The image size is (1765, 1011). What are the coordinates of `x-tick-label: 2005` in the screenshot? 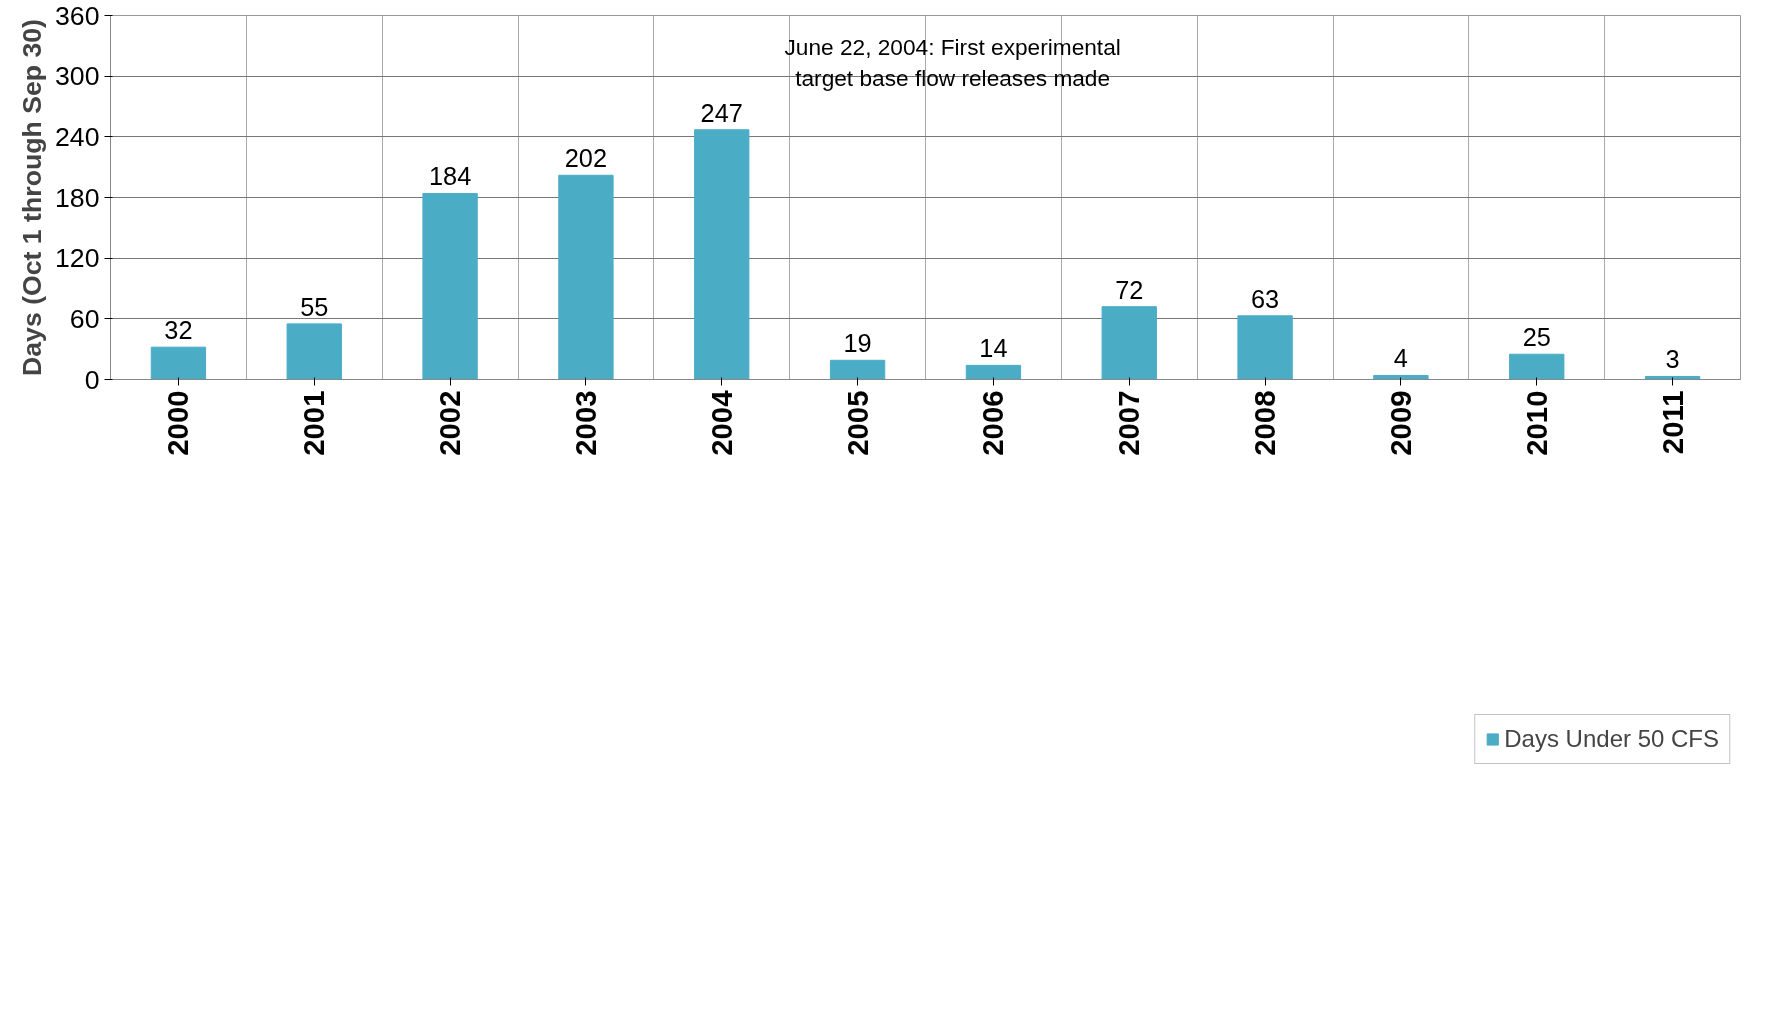 It's located at (857, 423).